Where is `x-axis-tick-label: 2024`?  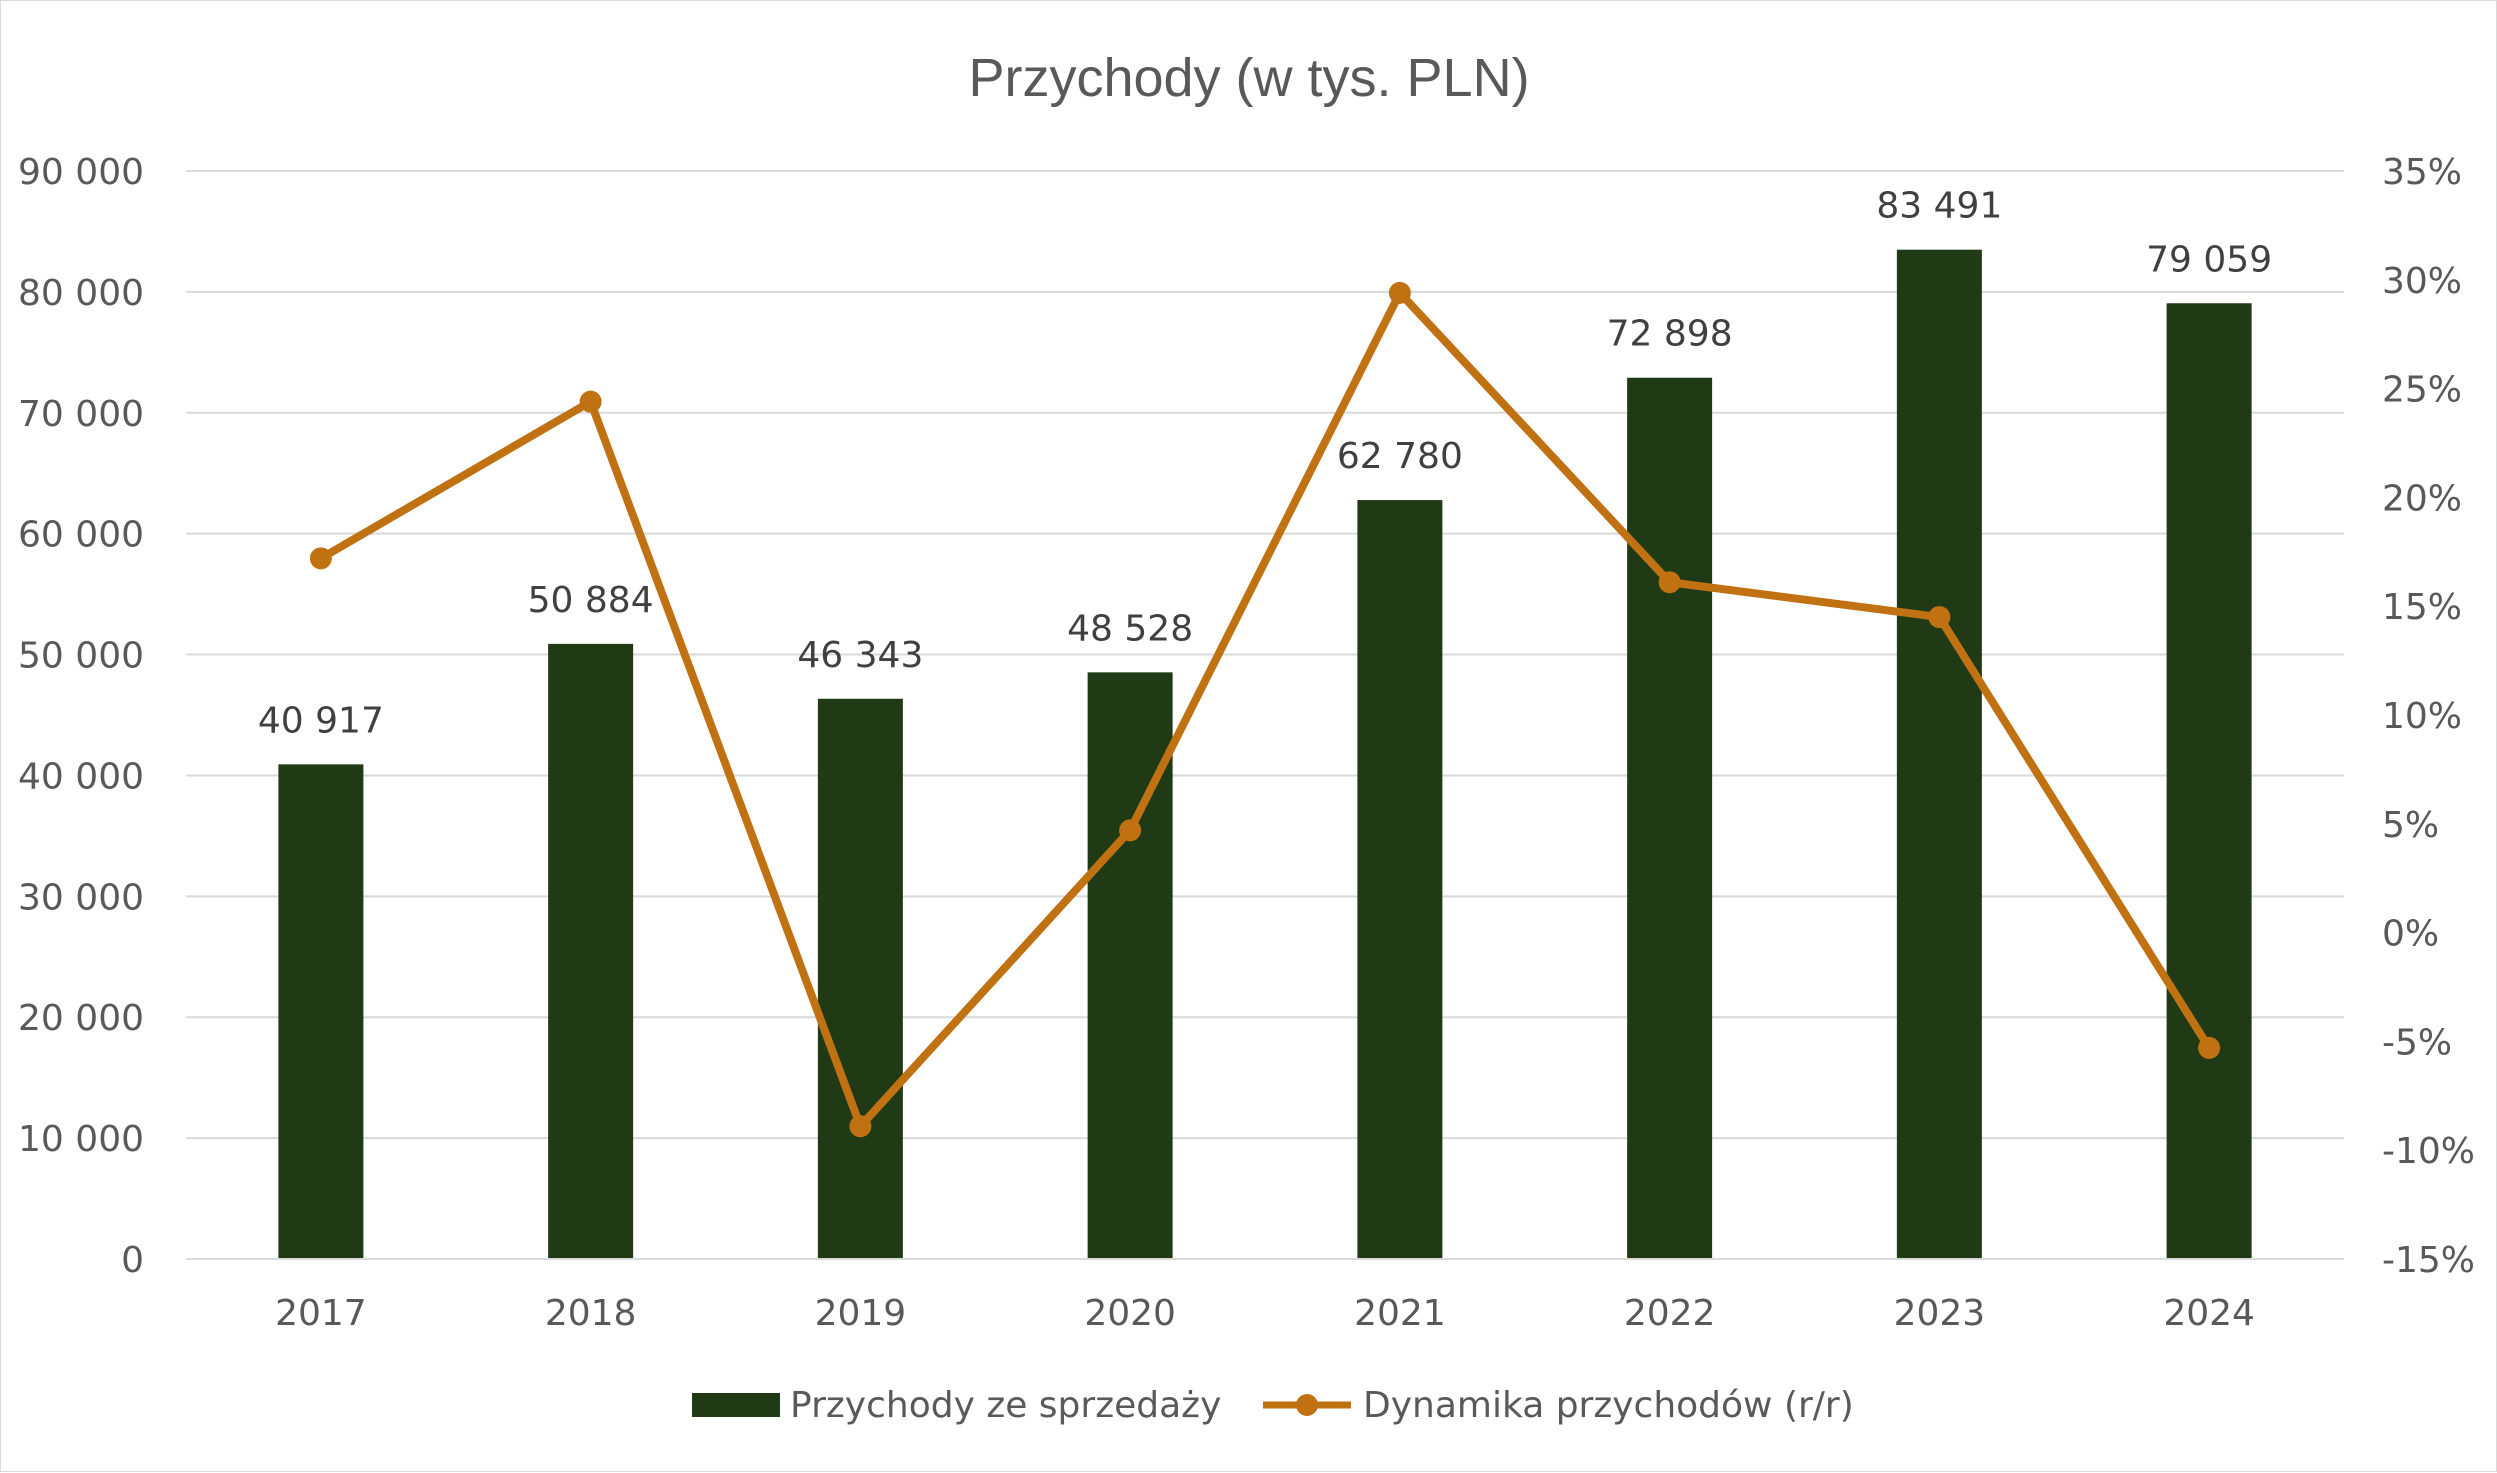
x-axis-tick-label: 2024 is located at coordinates (2209, 1313).